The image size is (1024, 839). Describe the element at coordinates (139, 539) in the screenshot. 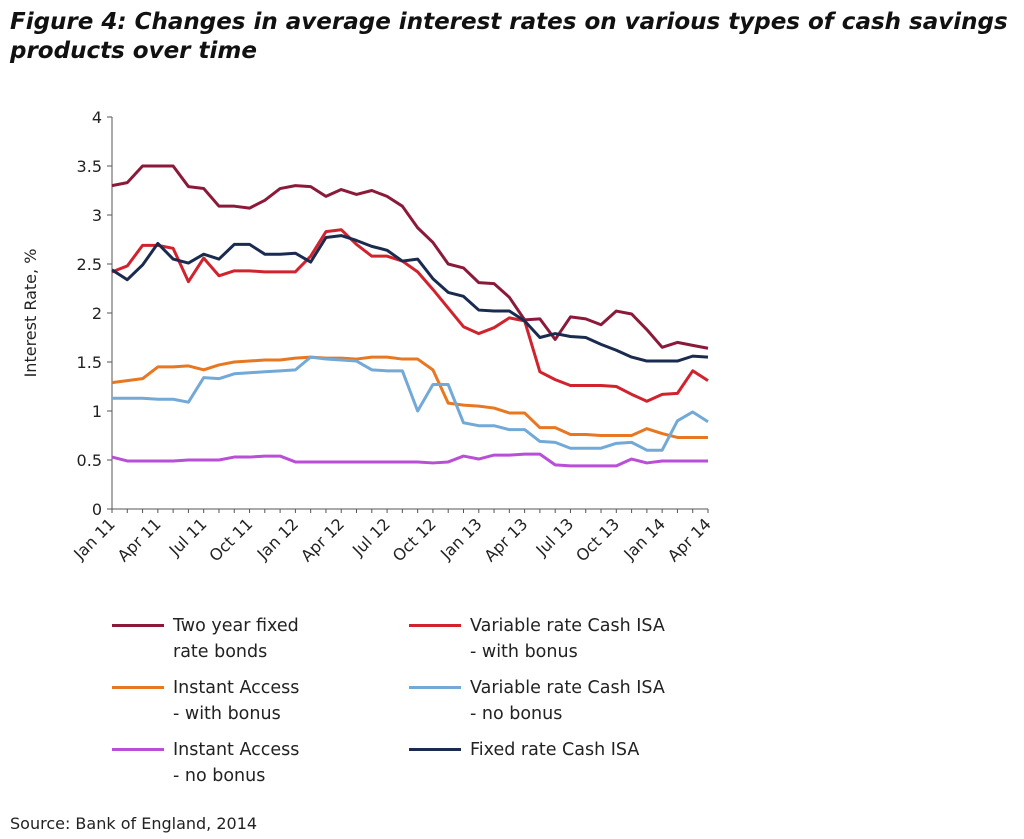

I see `x-tick-label: Apr 11` at that location.